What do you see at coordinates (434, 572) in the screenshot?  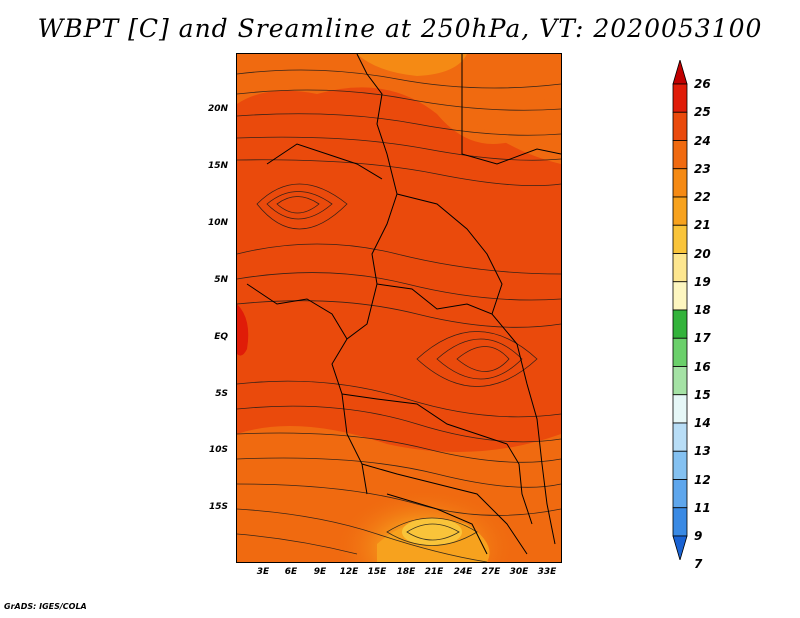 I see `lon-label-21e: 21E` at bounding box center [434, 572].